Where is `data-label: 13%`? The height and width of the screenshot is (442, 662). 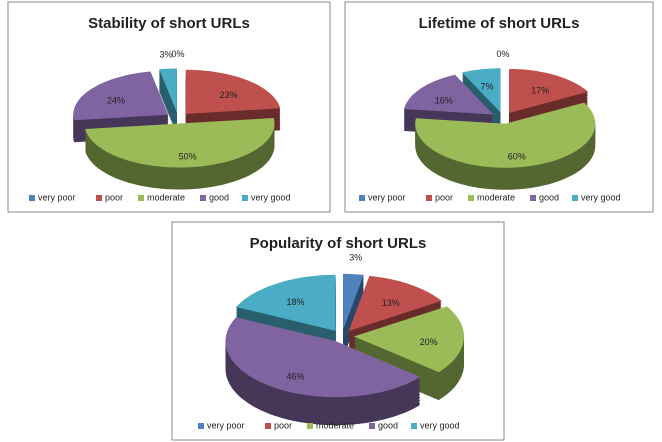
data-label: 13% is located at coordinates (391, 303).